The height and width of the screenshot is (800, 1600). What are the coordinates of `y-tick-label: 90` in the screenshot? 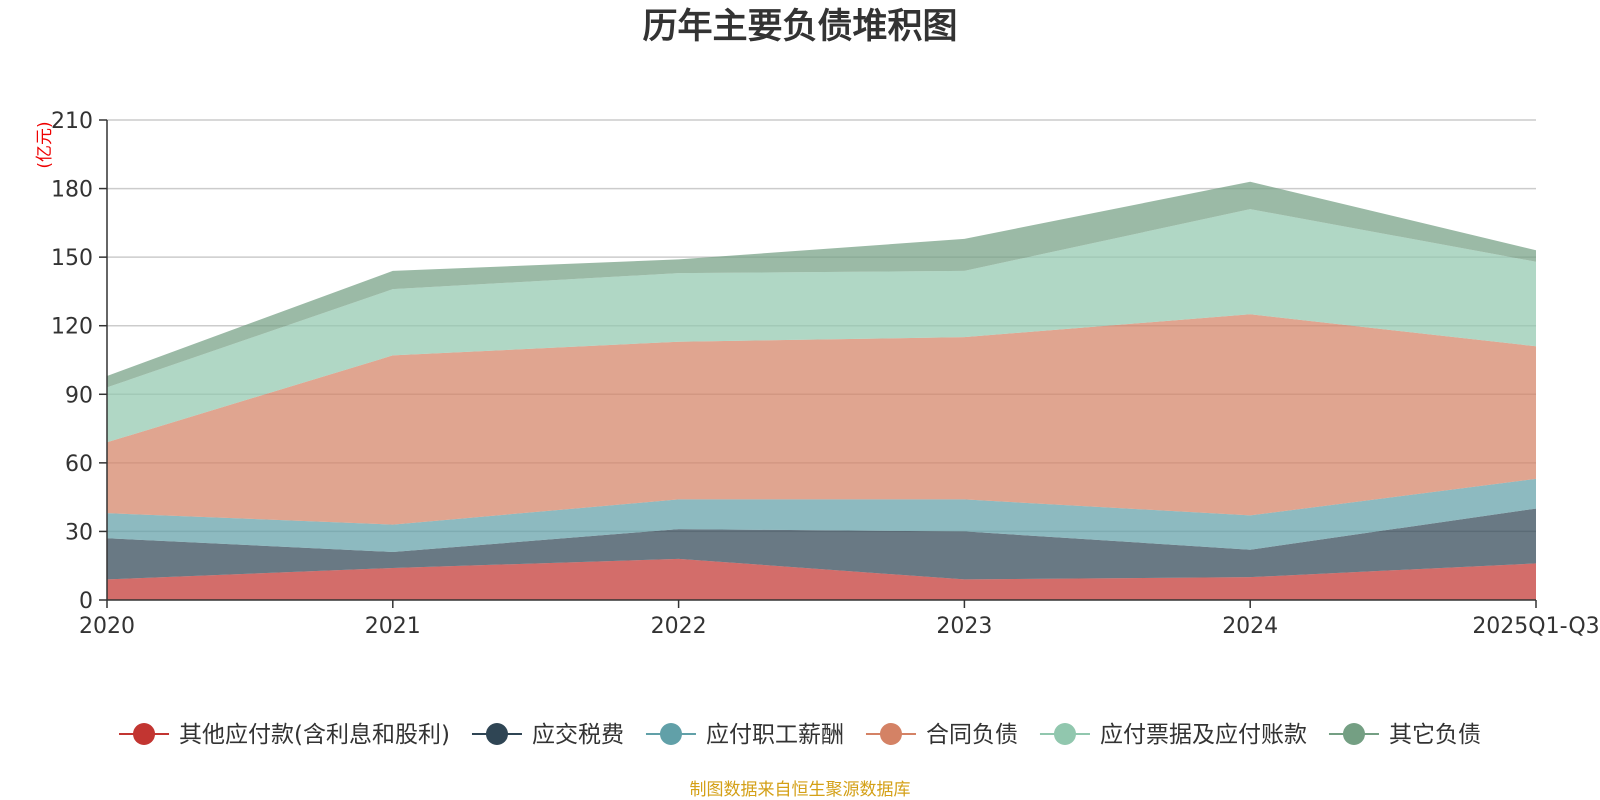 It's located at (79, 395).